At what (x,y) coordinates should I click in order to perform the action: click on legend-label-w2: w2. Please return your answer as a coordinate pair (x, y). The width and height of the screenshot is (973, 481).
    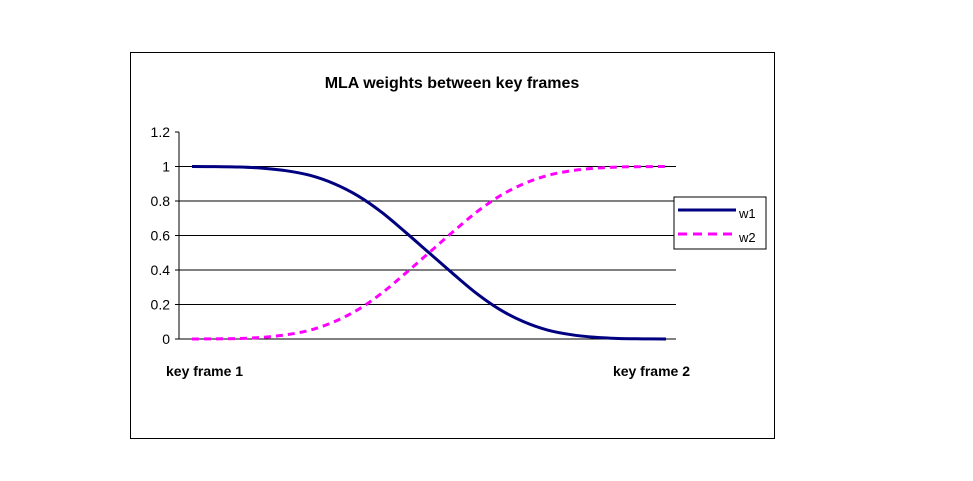
    Looking at the image, I should click on (747, 237).